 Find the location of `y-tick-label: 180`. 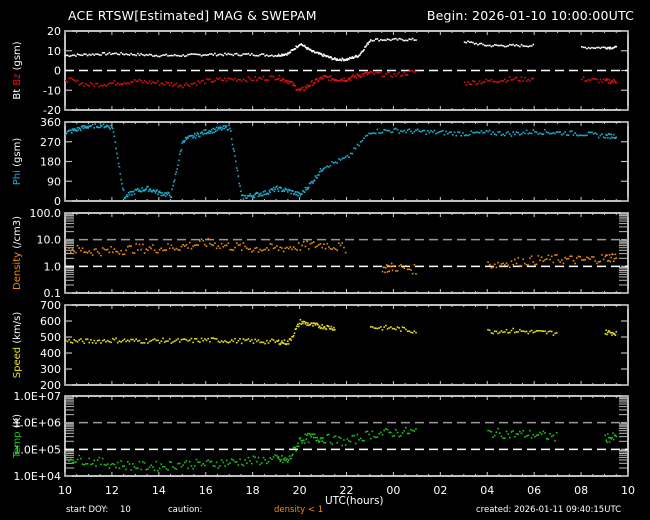

y-tick-label: 180 is located at coordinates (50, 162).